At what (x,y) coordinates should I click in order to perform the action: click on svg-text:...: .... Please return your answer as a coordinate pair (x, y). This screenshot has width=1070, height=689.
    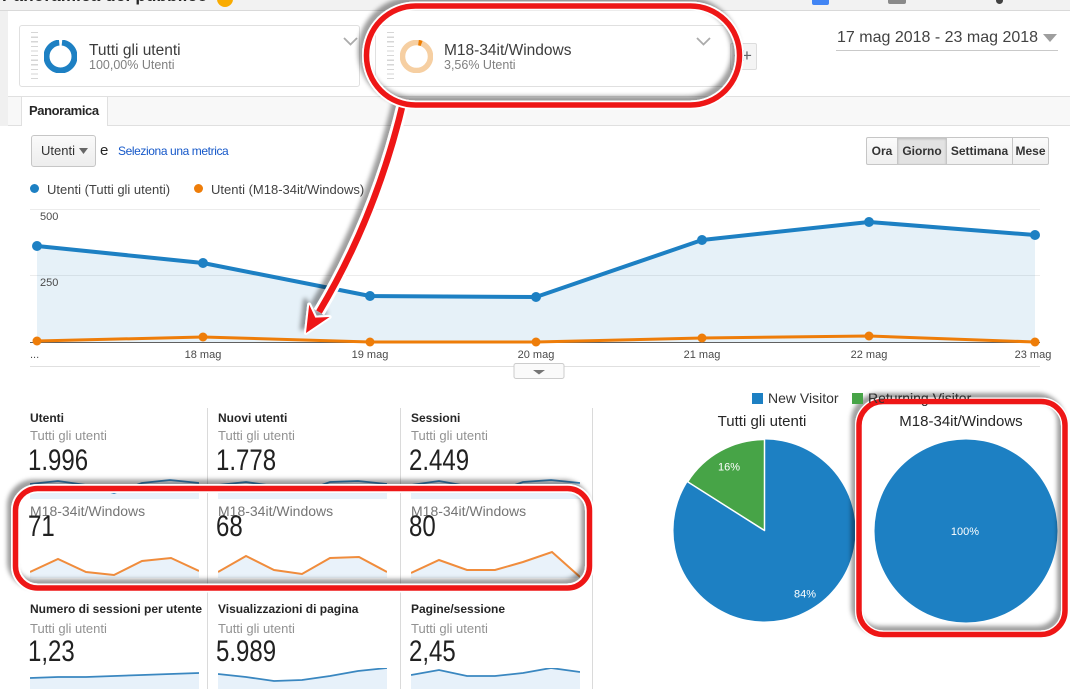
    Looking at the image, I should click on (34, 355).